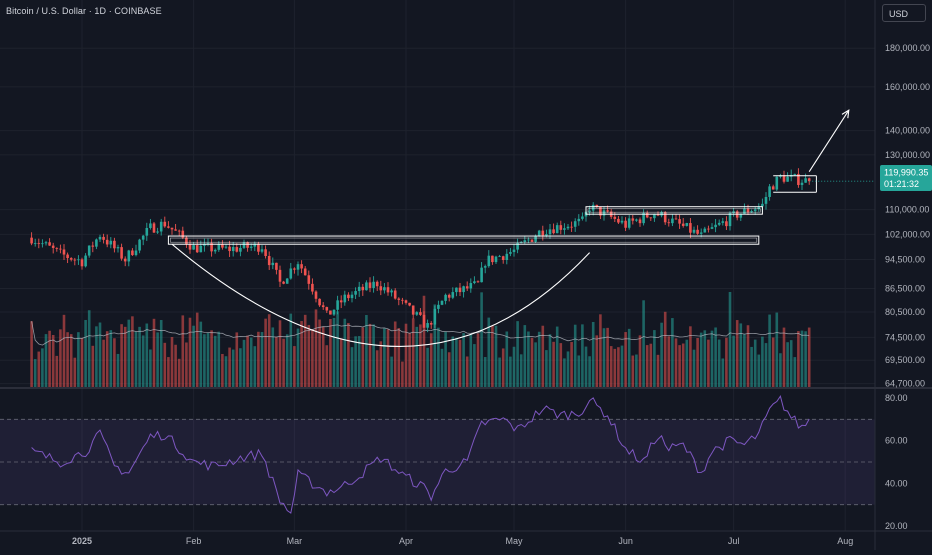 This screenshot has width=932, height=555. Describe the element at coordinates (907, 210) in the screenshot. I see `price-tick-label: 110,000.00` at that location.